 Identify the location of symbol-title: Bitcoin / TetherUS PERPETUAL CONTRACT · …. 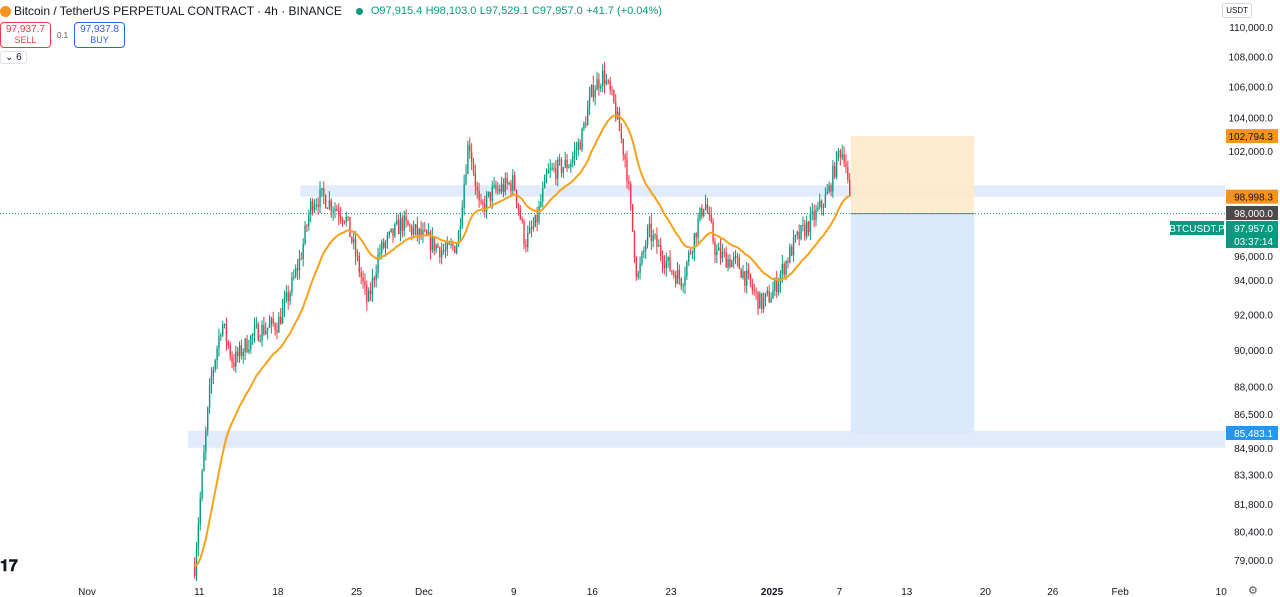
(178, 11).